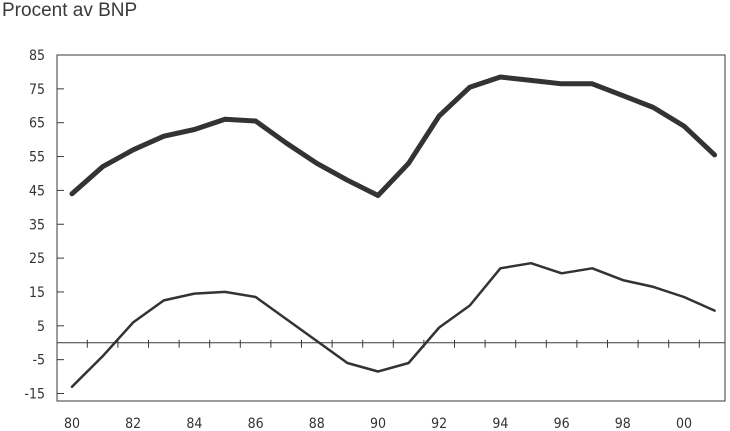  I want to click on x-label-group: 80 82 84 86 88 90 92 94 96 98 00, so click(378, 423).